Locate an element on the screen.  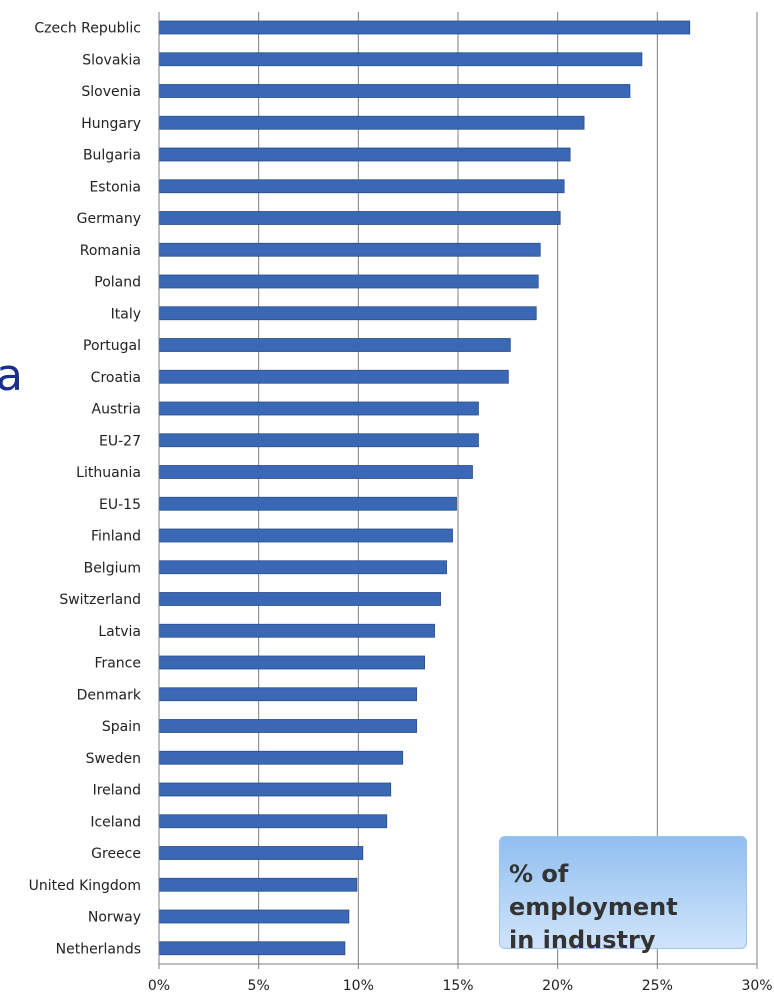
x-tick-label: 5% is located at coordinates (259, 986).